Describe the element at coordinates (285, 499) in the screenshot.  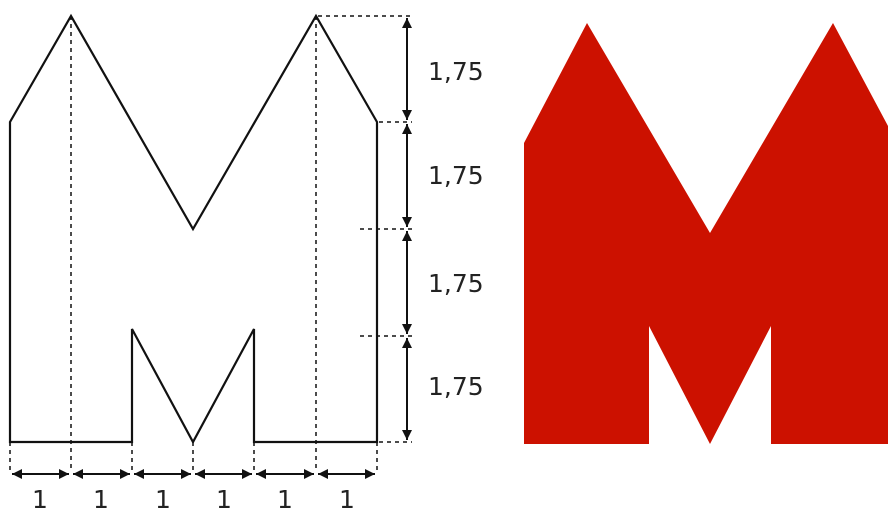
I see `hdim-label-5: 1` at that location.